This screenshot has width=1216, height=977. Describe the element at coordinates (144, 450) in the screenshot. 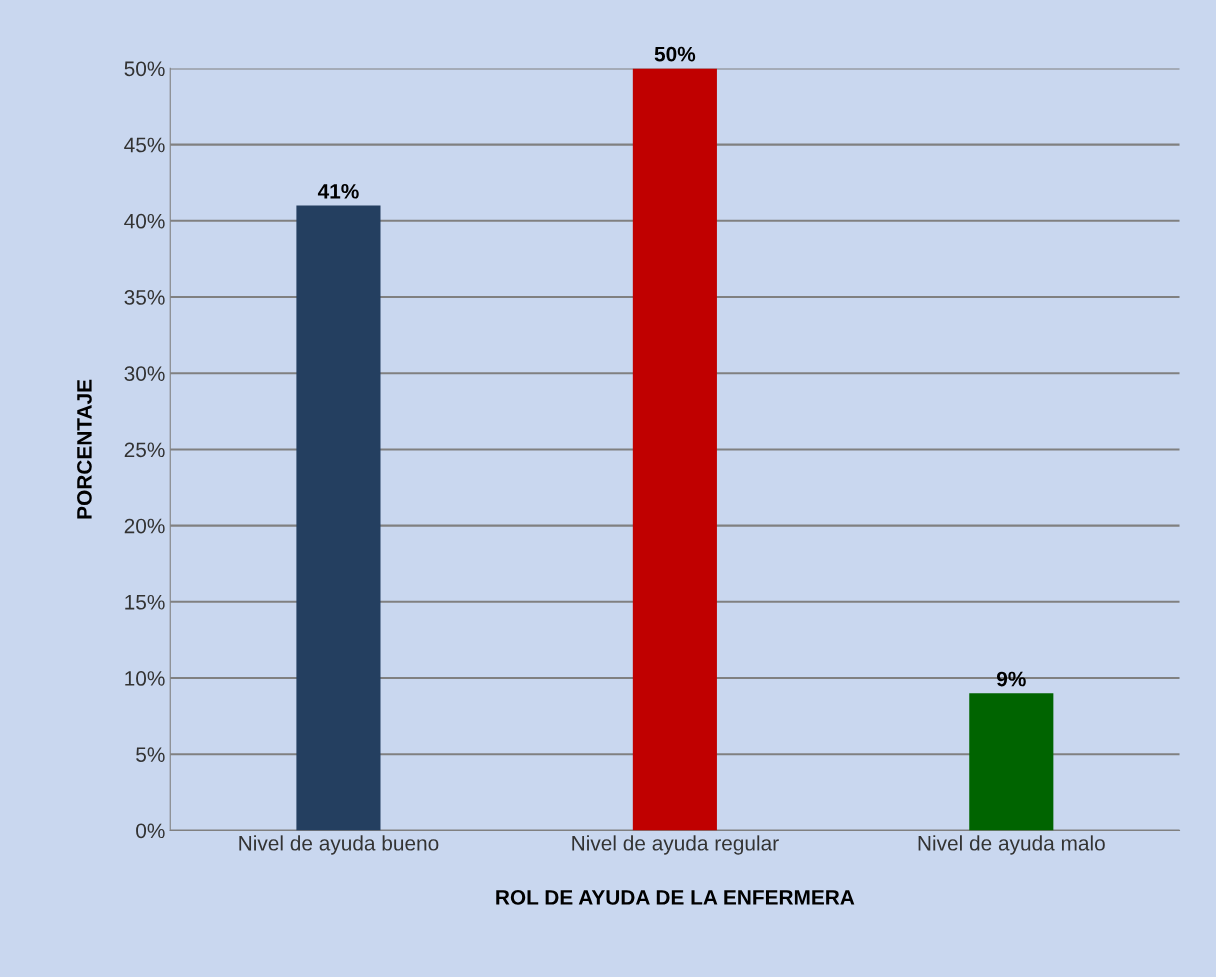

I see `y-tick-label: 25%` at that location.